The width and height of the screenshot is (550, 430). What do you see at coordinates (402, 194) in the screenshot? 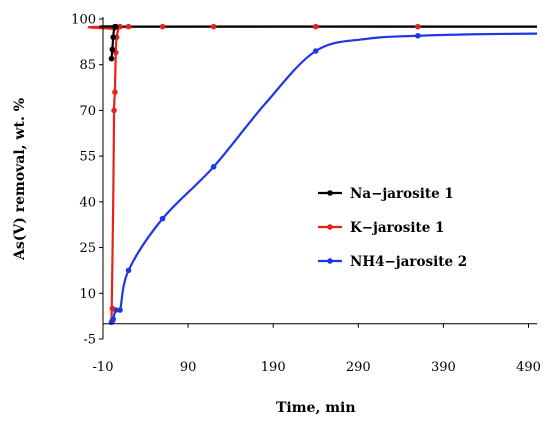
I see `legend-label: Na−jarosite 1` at bounding box center [402, 194].